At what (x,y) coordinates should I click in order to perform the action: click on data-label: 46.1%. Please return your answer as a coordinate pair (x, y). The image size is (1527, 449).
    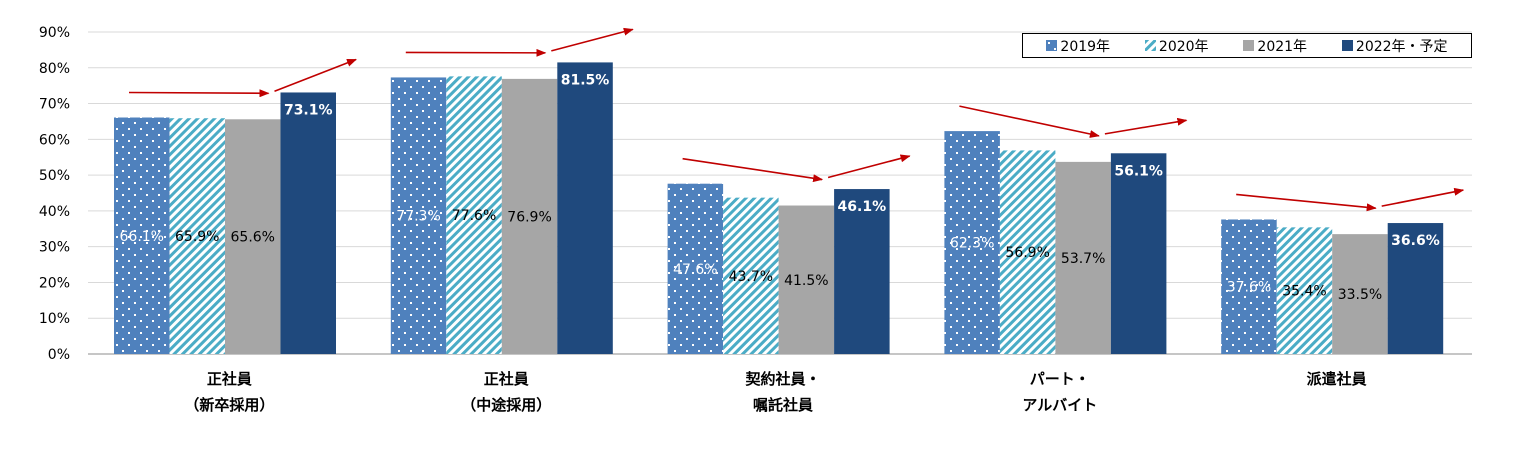
    Looking at the image, I should click on (862, 207).